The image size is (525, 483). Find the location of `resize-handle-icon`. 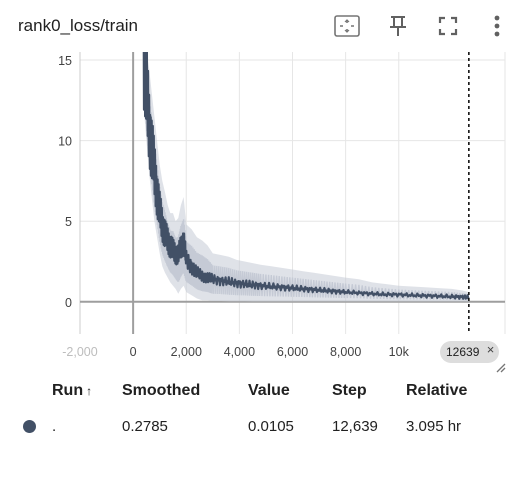

resize-handle-icon is located at coordinates (500, 367).